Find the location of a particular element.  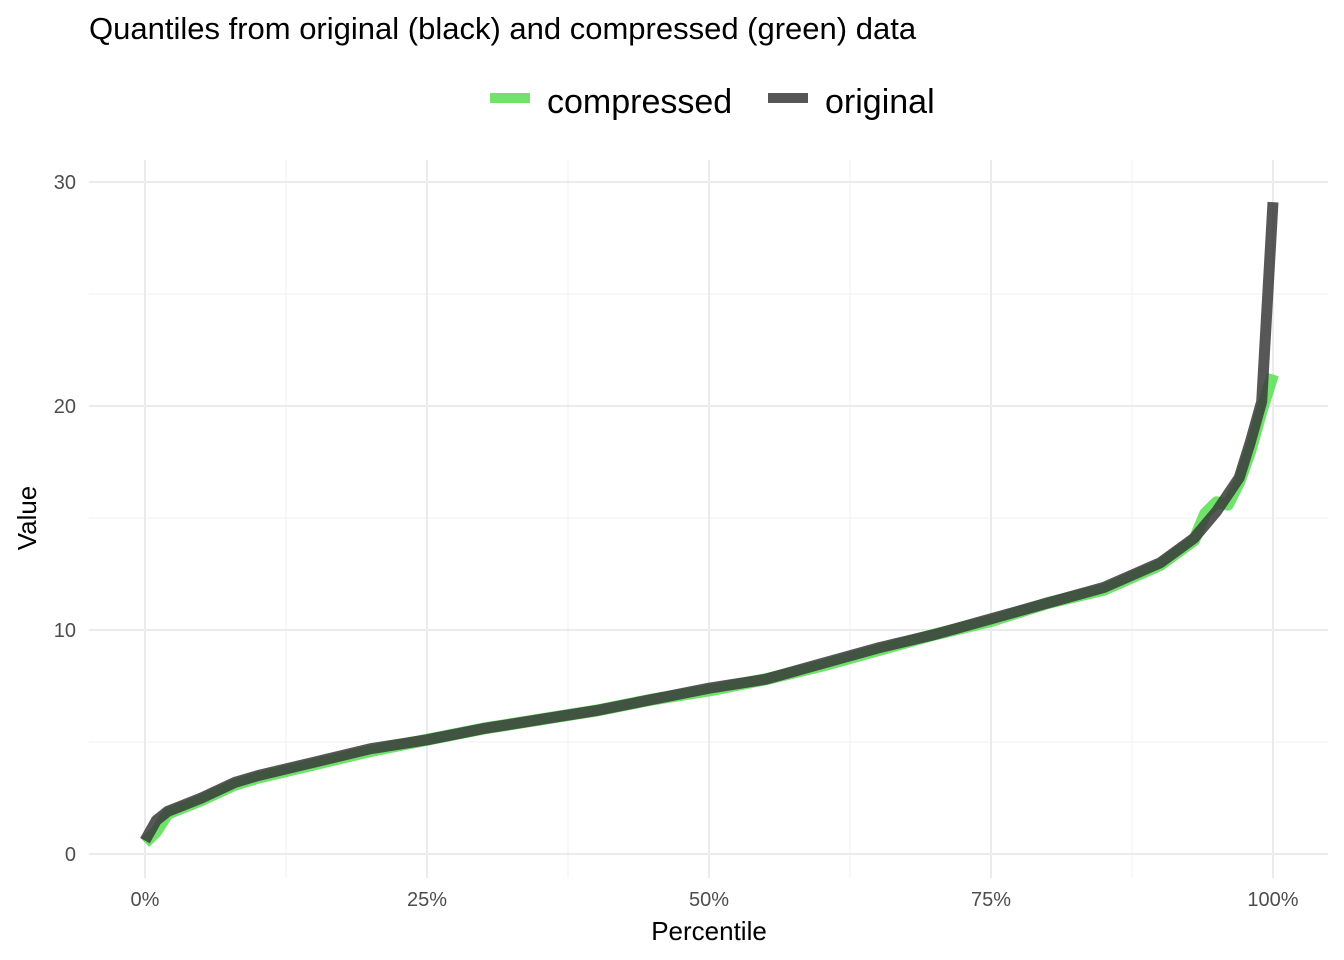

x-tick-label: 75% is located at coordinates (991, 900).